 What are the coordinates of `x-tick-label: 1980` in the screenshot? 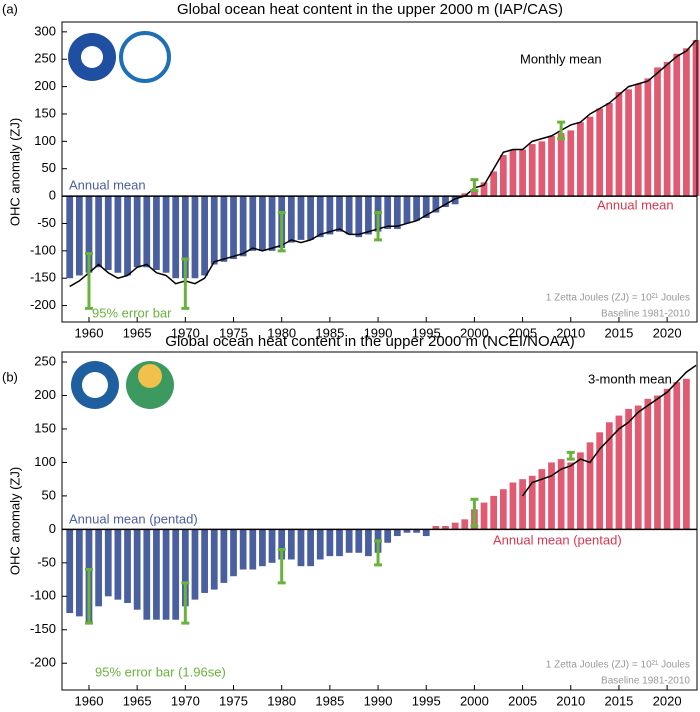 It's located at (281, 700).